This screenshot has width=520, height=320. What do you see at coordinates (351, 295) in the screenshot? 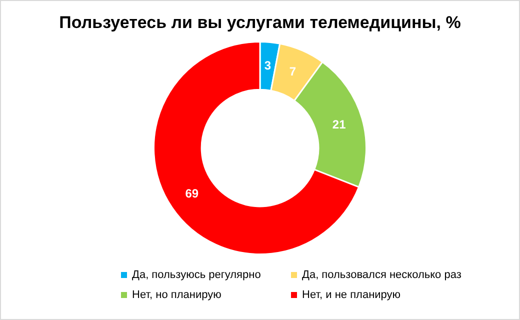
I see `legend-label: Нет, и не планирую` at bounding box center [351, 295].